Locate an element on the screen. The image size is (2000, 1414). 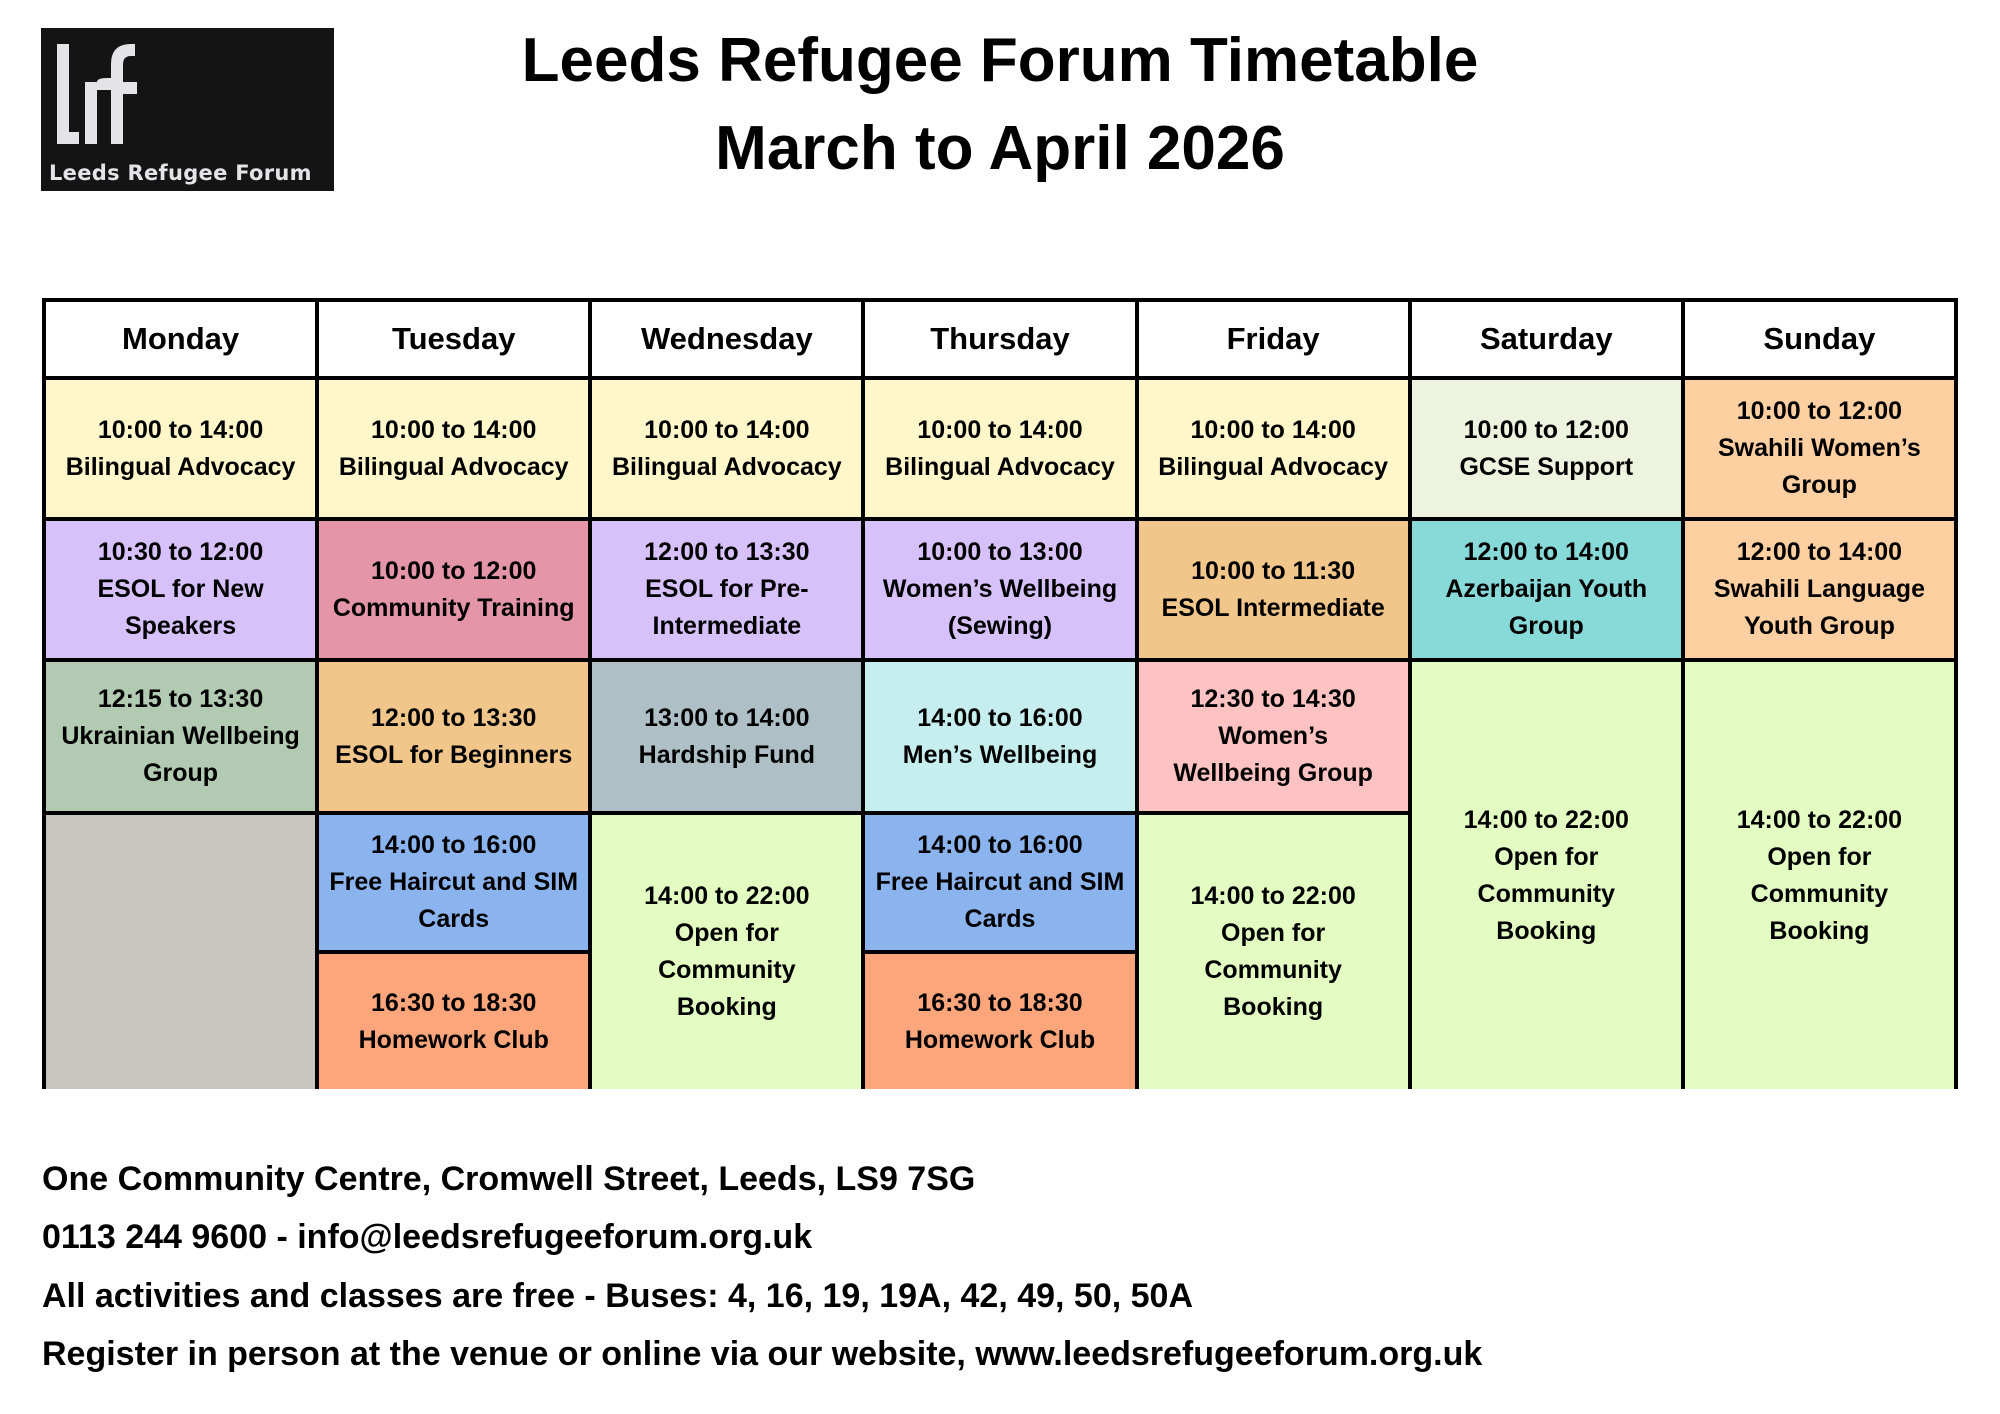
session-title: GCSE Support is located at coordinates (1546, 466).